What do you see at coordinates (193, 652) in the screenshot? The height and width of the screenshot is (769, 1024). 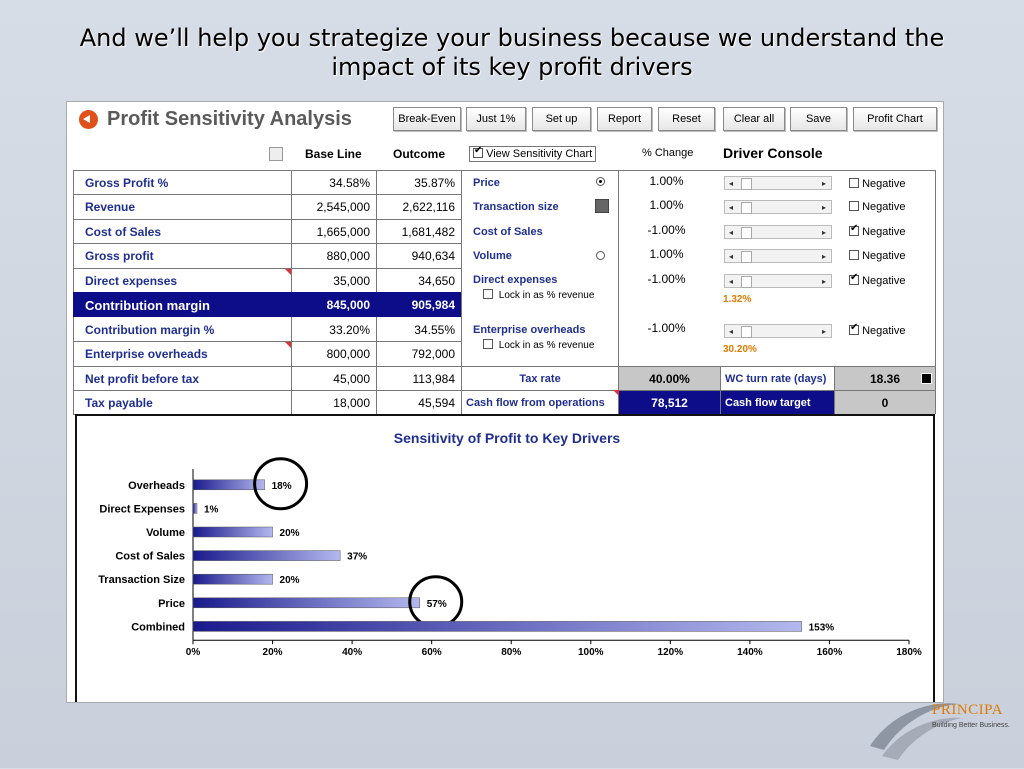 I see `x-tick-label: 0%` at bounding box center [193, 652].